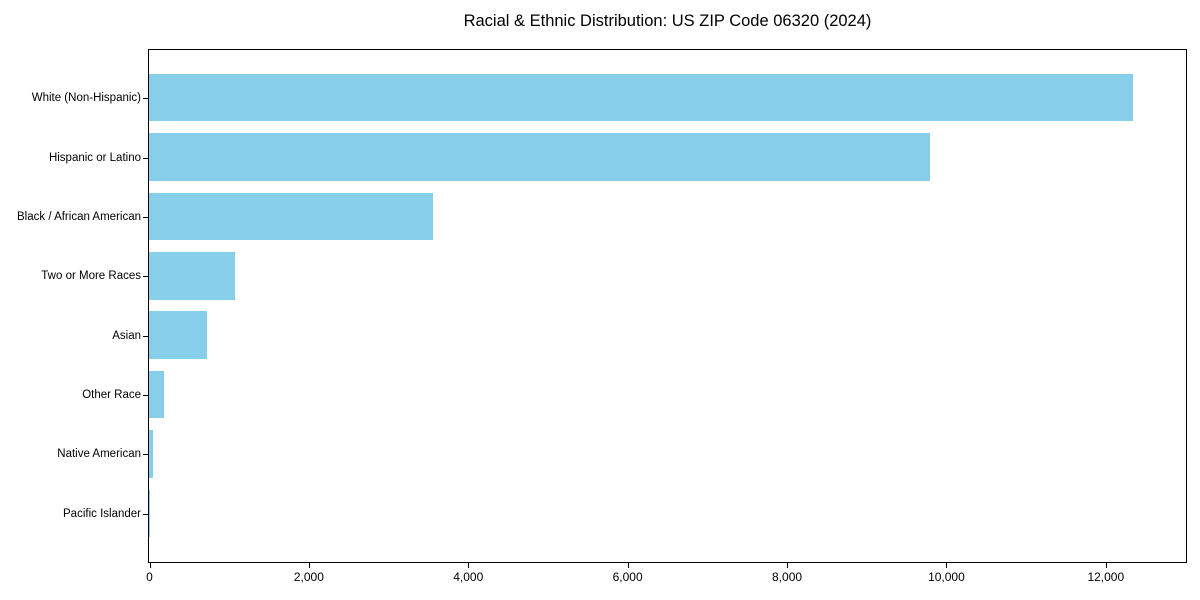 Image resolution: width=1200 pixels, height=600 pixels. Describe the element at coordinates (291, 216) in the screenshot. I see `bar-black-african-american` at that location.